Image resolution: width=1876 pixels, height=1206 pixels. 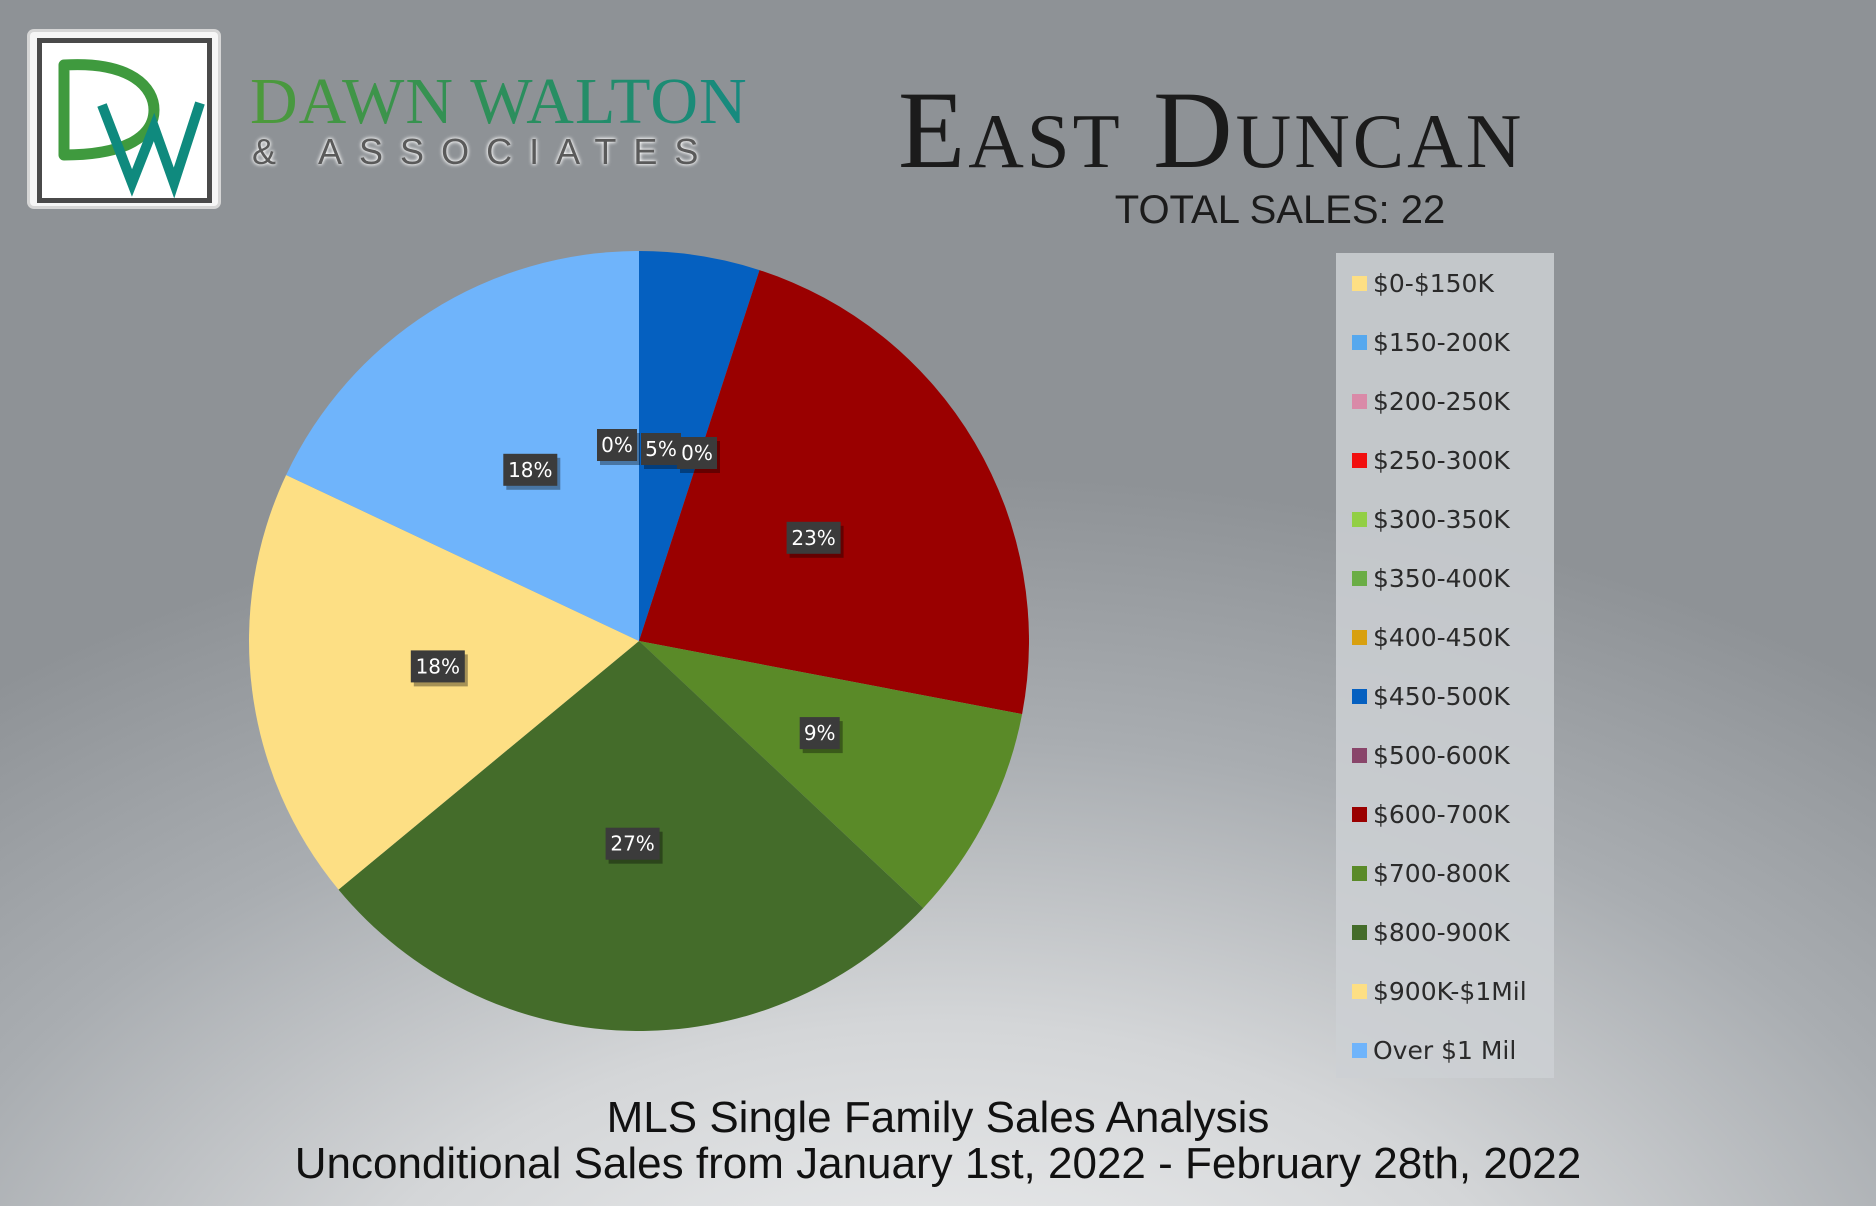 I want to click on data-label-text: 27%, so click(x=632, y=844).